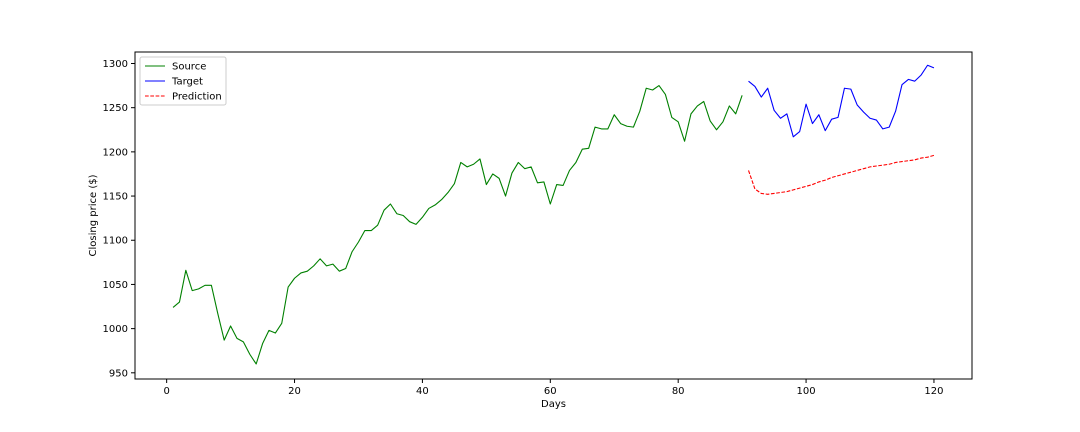 The height and width of the screenshot is (432, 1080). I want to click on y-tick-label: 1000, so click(115, 329).